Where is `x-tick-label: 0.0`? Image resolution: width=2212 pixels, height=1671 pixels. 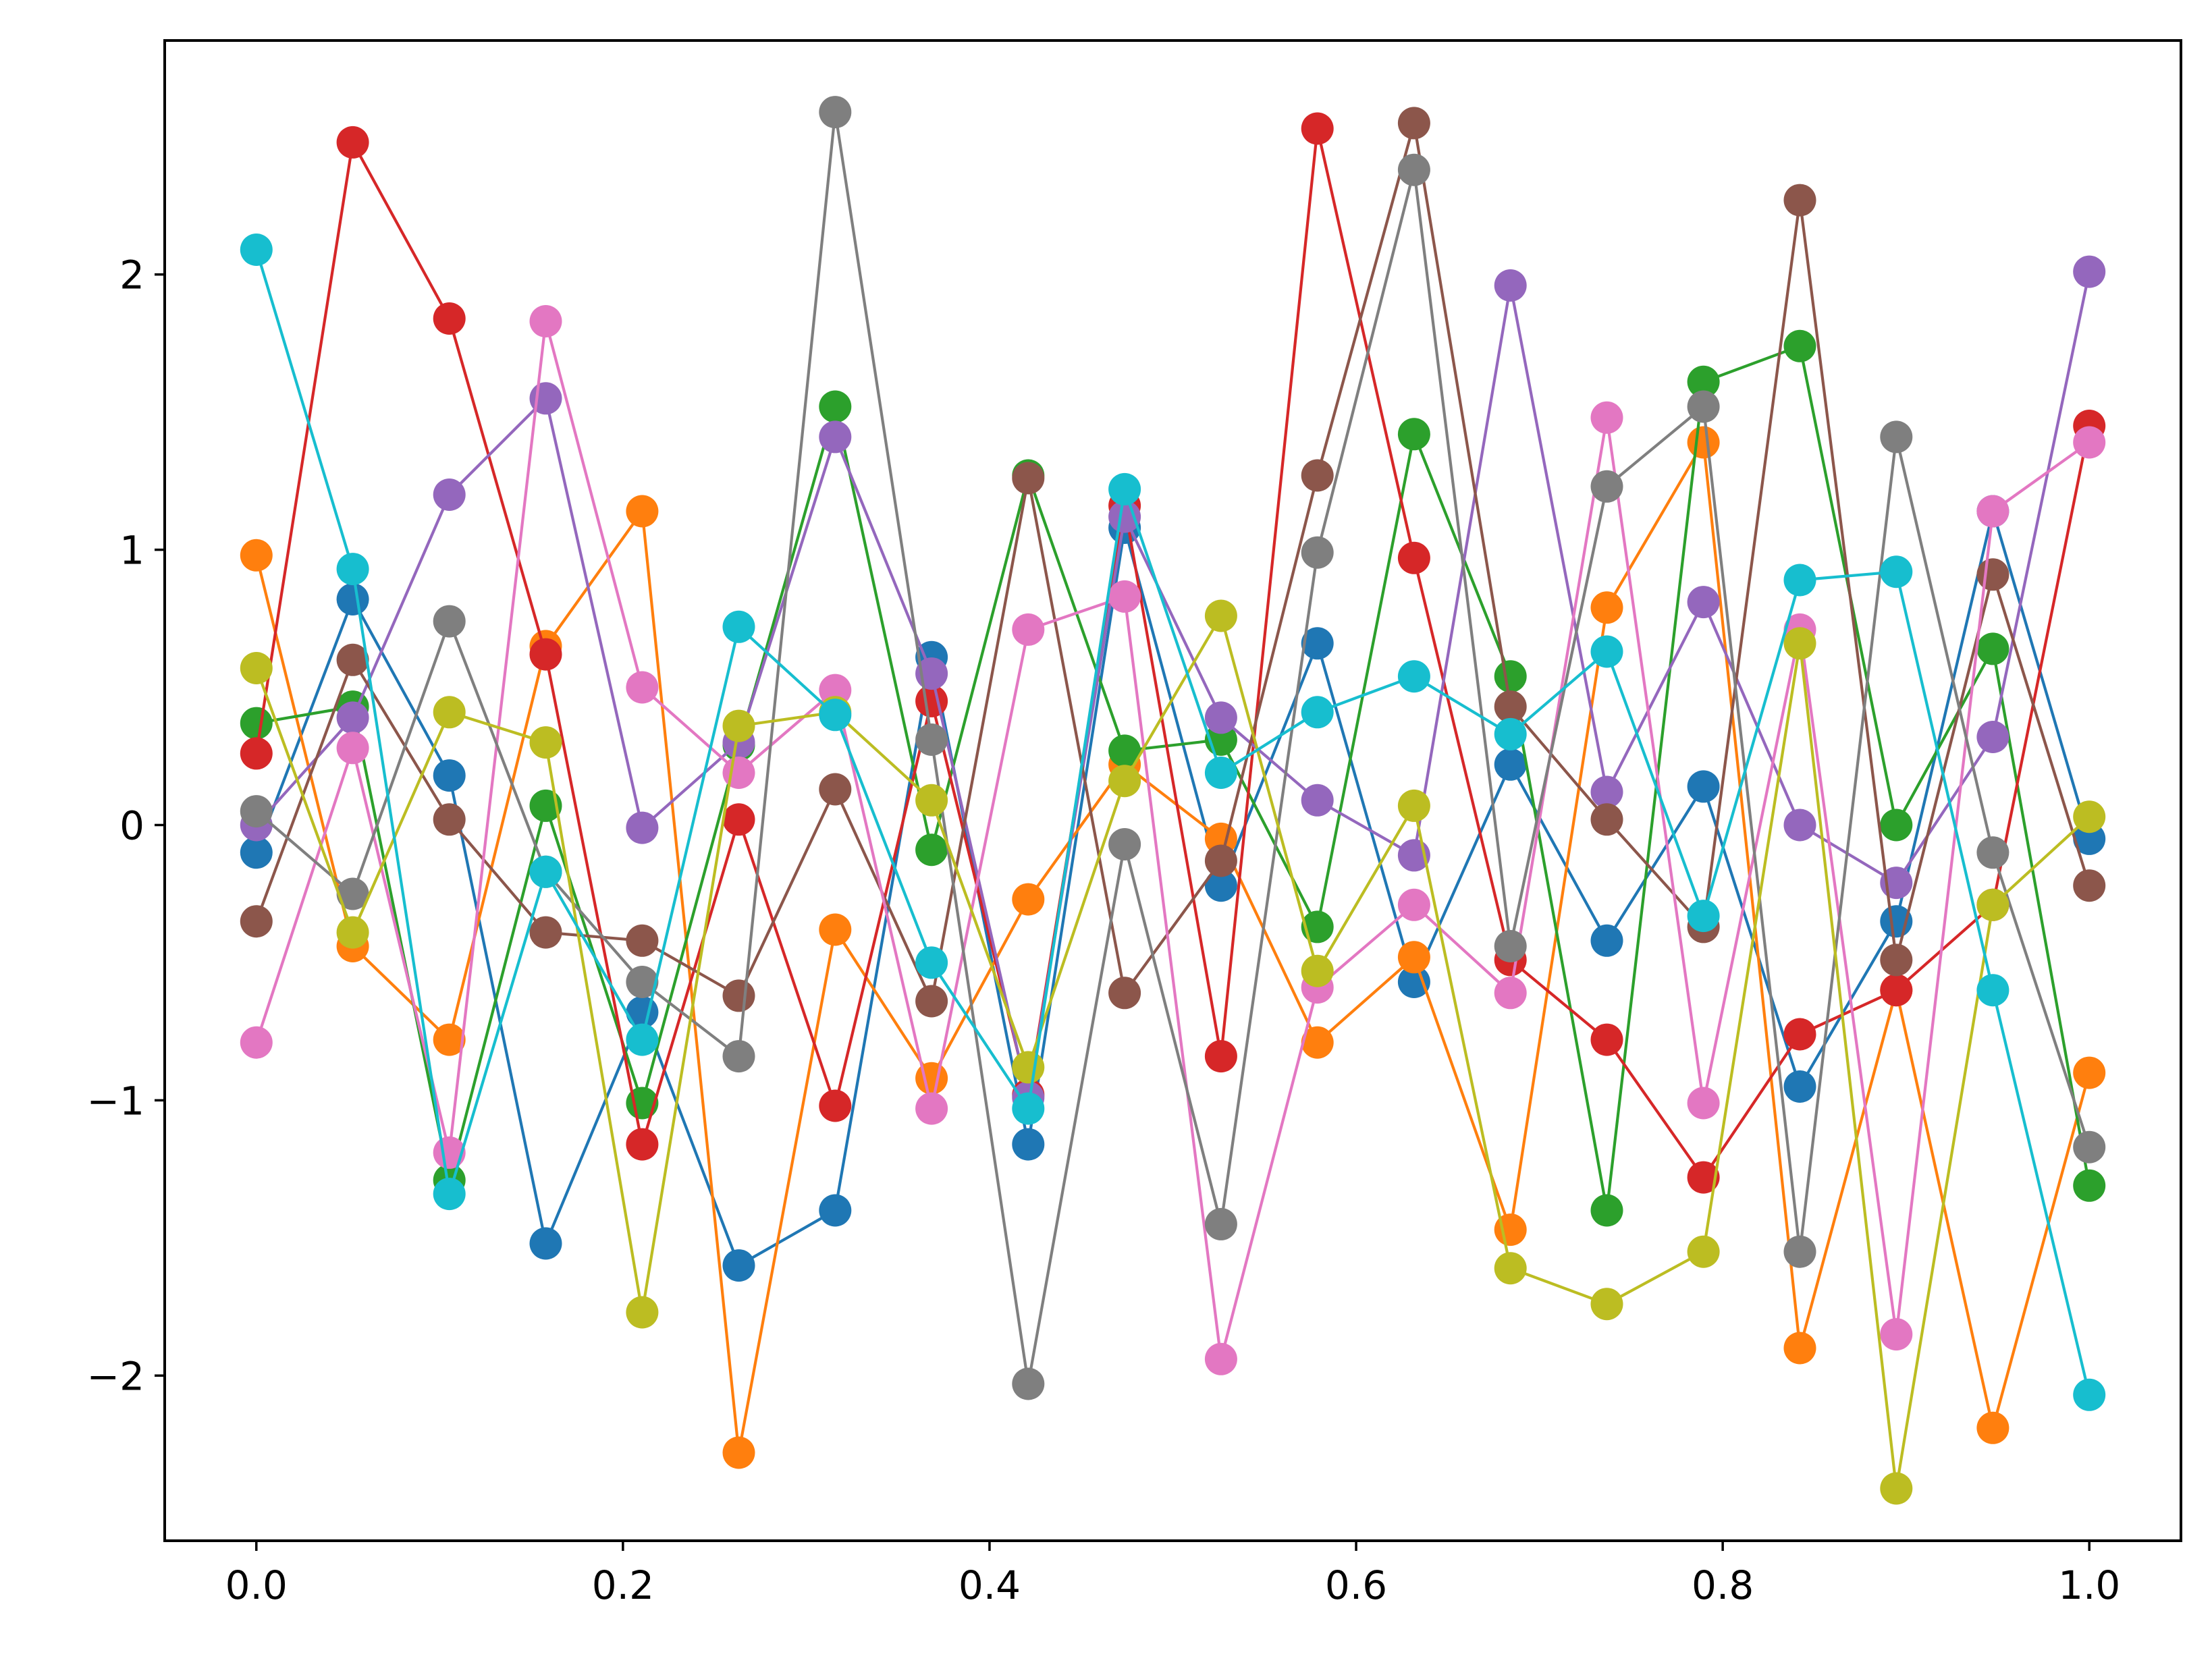
x-tick-label: 0.0 is located at coordinates (256, 1585).